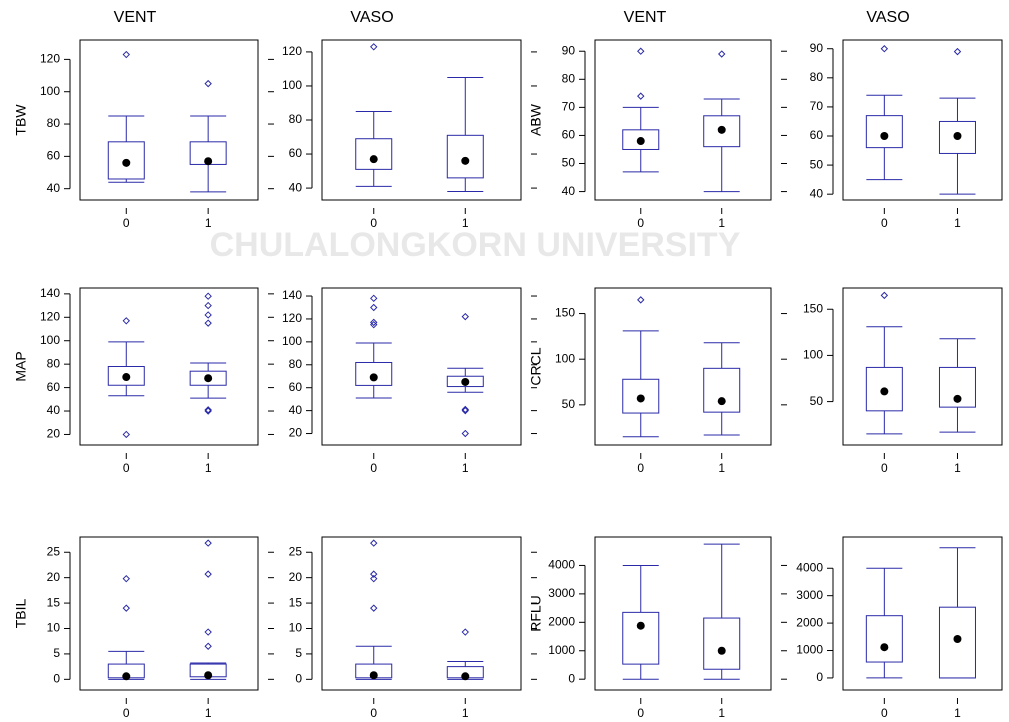  I want to click on y-tick-label: 120, so click(50, 59).